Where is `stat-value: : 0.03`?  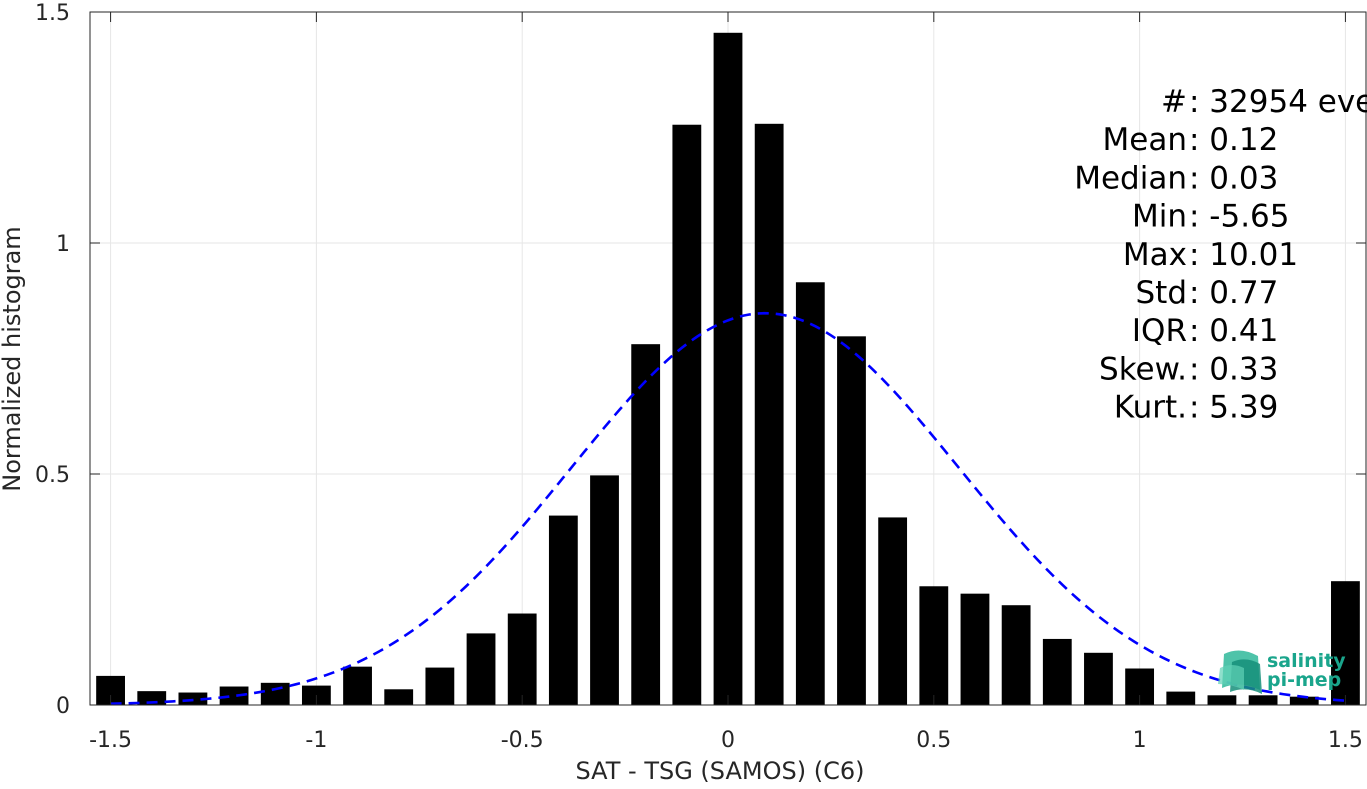 stat-value: : 0.03 is located at coordinates (1233, 178).